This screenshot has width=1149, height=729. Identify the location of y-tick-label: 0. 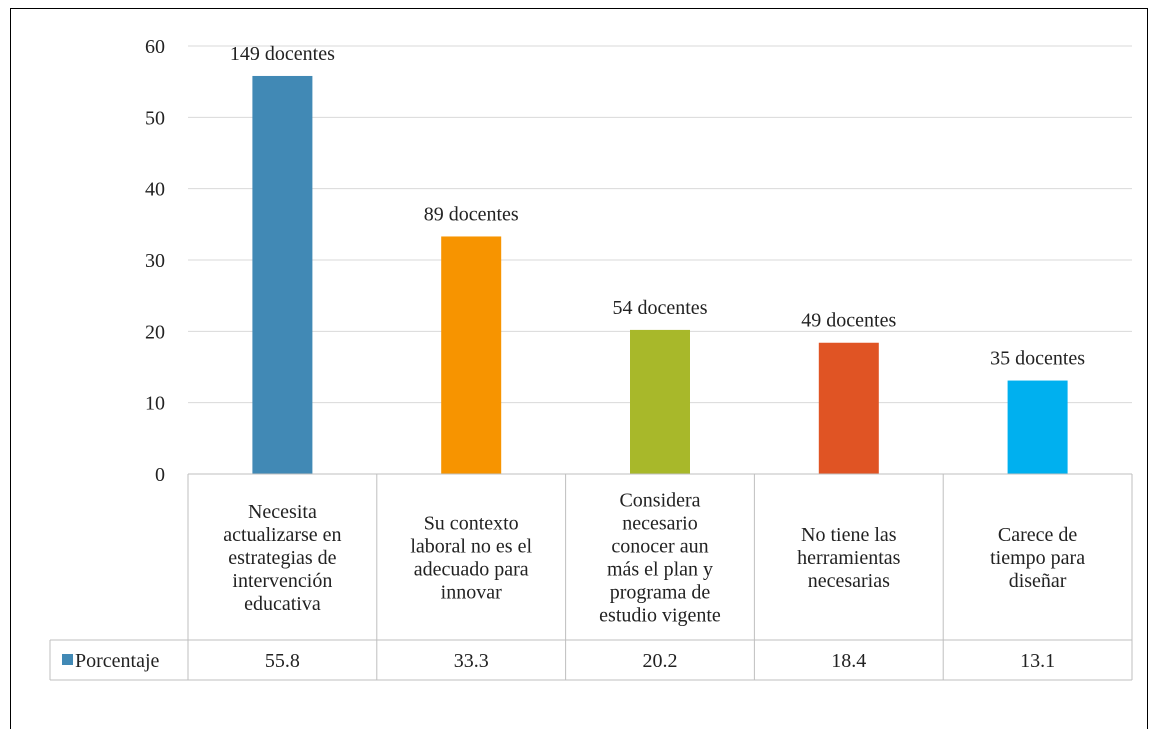
(160, 475).